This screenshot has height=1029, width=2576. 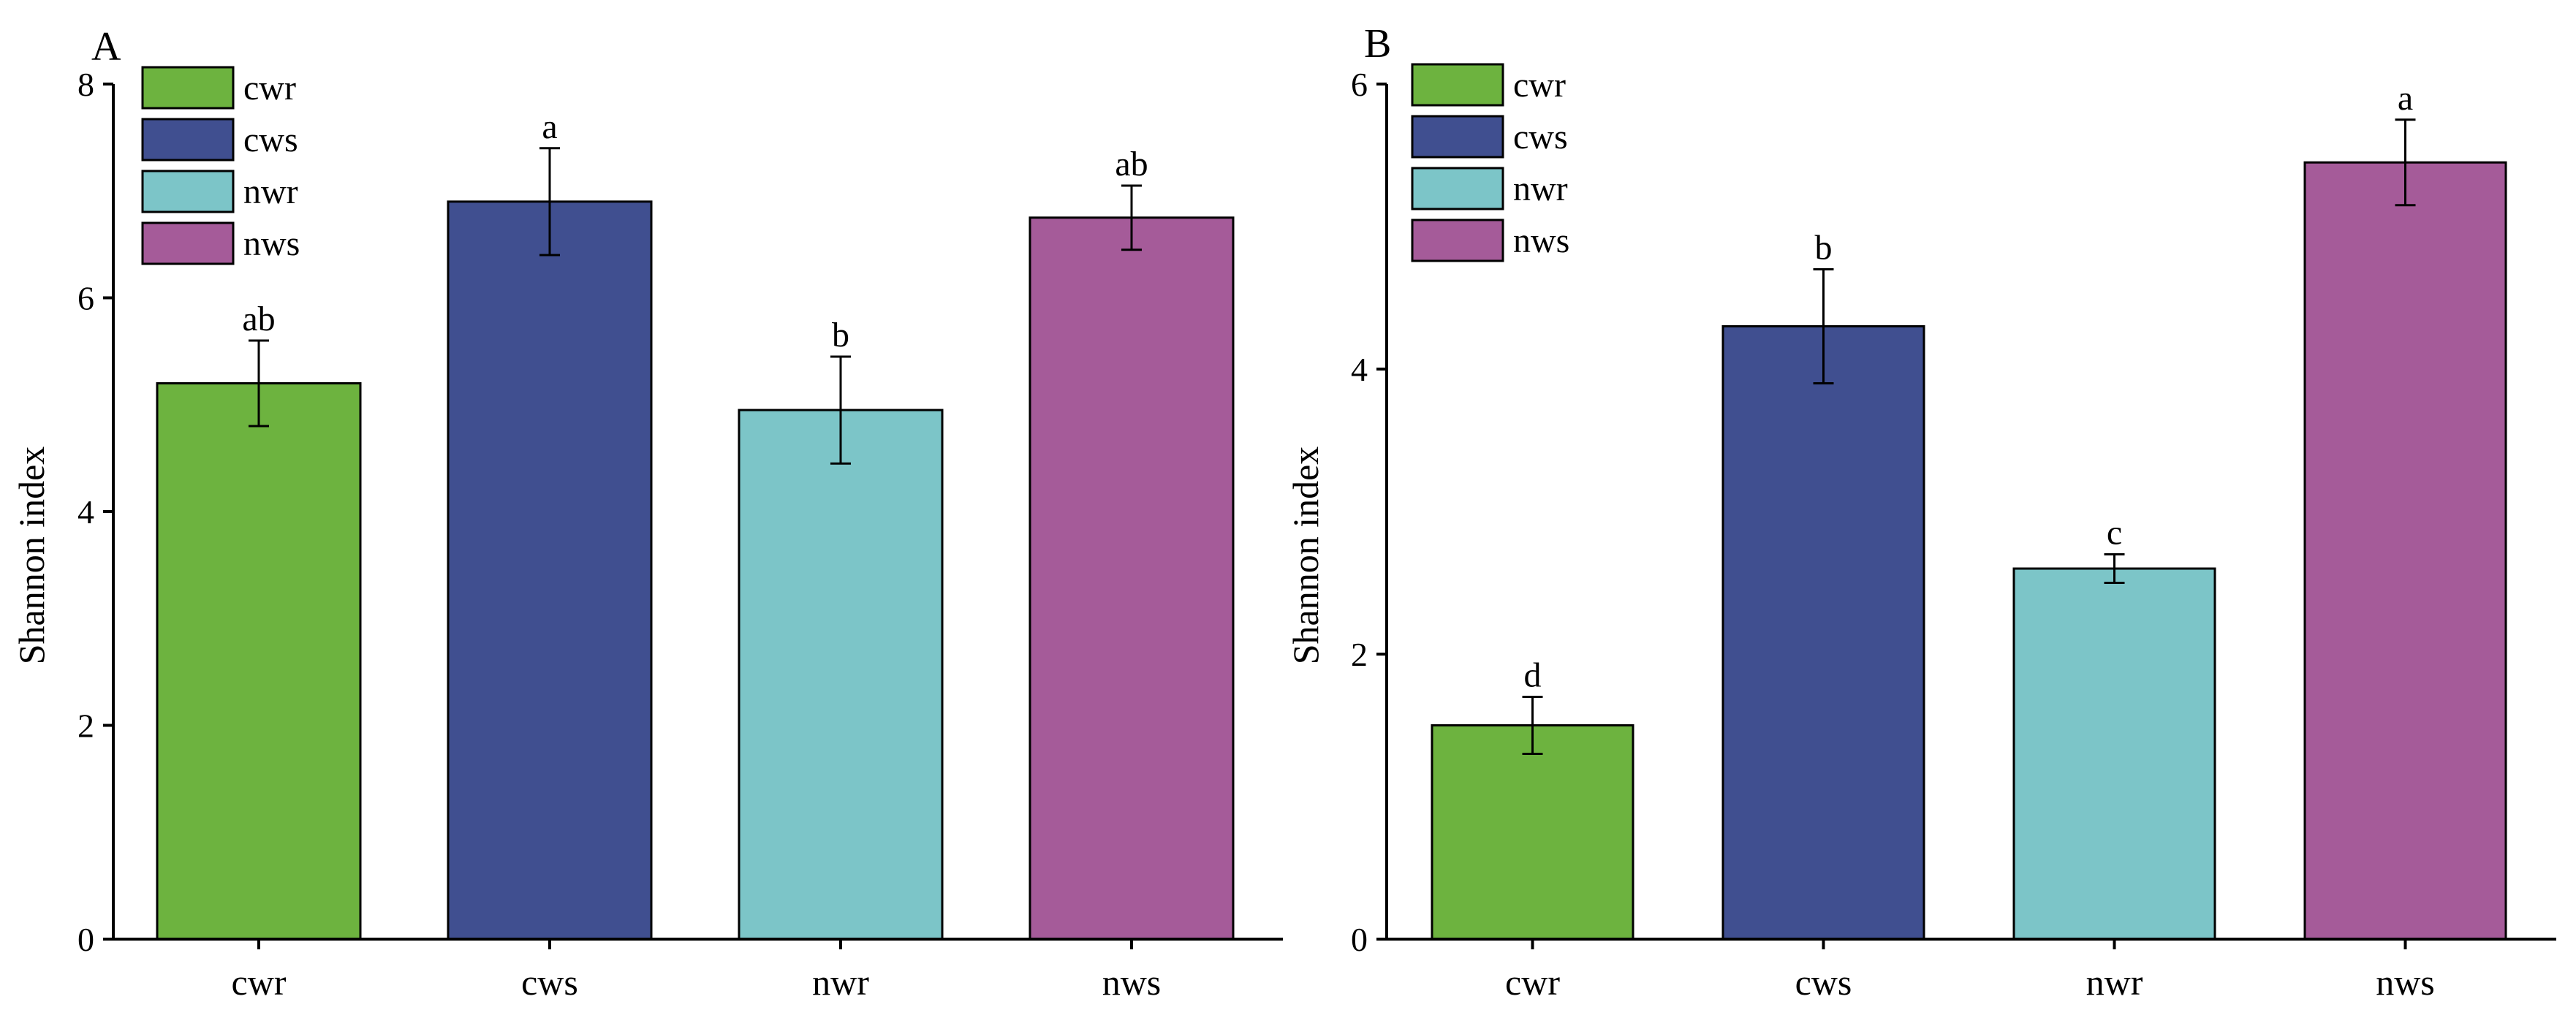 What do you see at coordinates (258, 319) in the screenshot?
I see `significance-label-cwr: ab` at bounding box center [258, 319].